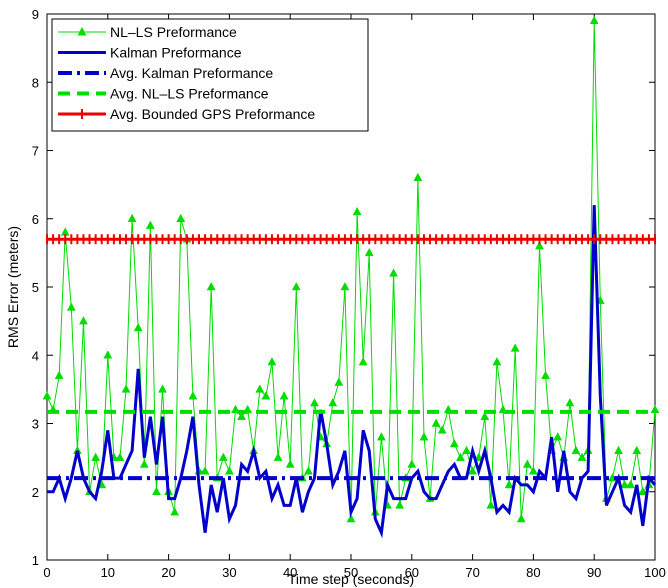 This screenshot has height=588, width=668. Describe the element at coordinates (168, 572) in the screenshot. I see `x-tick-label: 20` at that location.